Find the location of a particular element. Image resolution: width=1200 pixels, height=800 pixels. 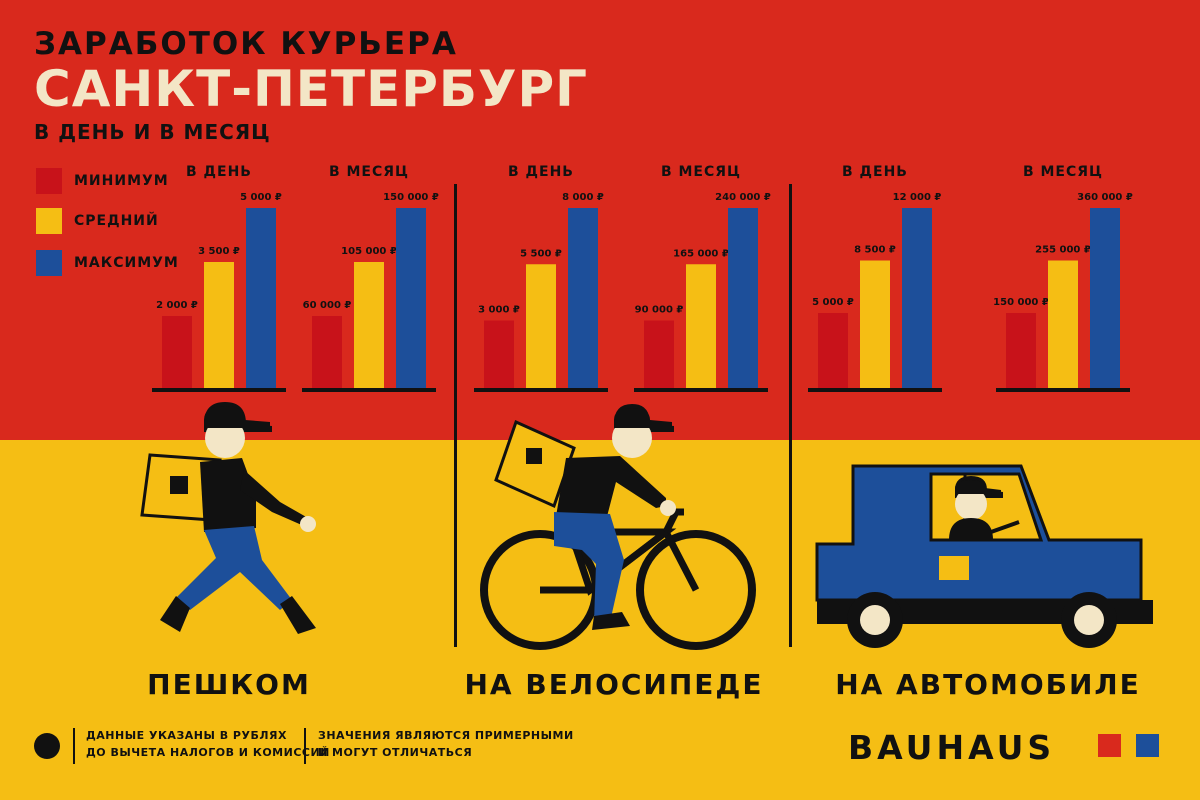

legend-label-min: МИНИМУМ is located at coordinates (121, 181).